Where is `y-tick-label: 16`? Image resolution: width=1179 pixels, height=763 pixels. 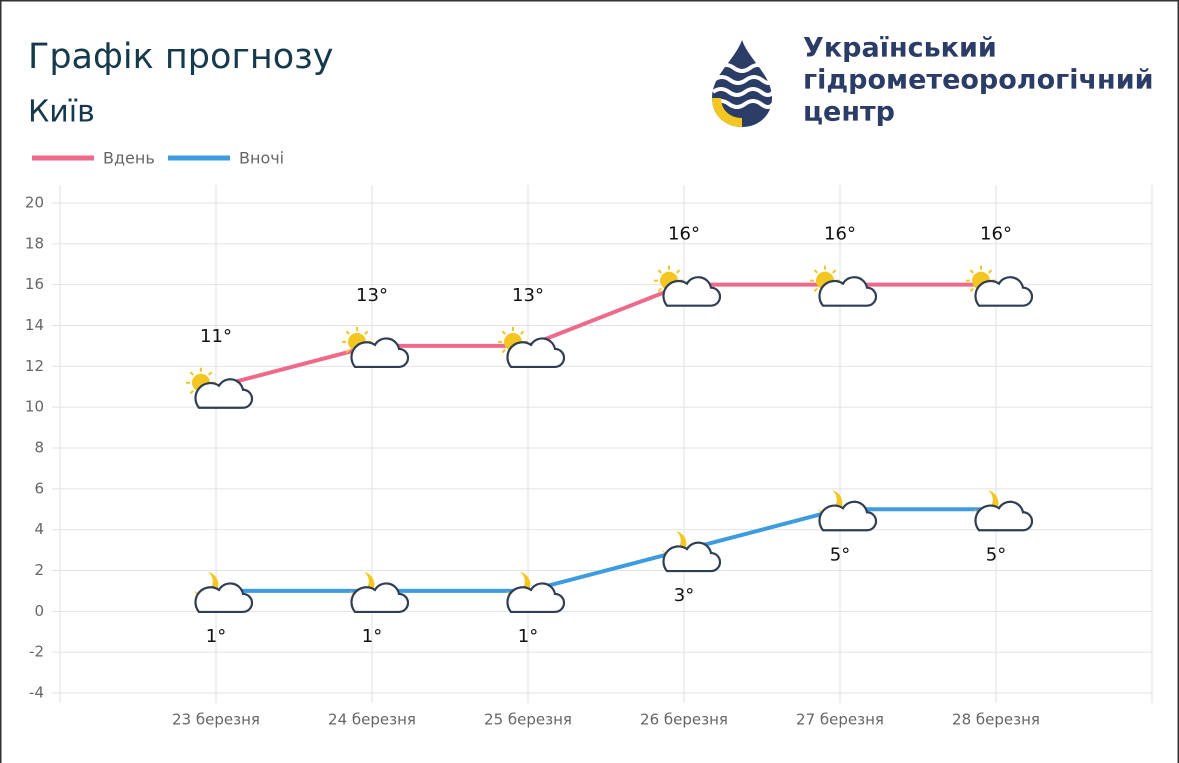
y-tick-label: 16 is located at coordinates (34, 284).